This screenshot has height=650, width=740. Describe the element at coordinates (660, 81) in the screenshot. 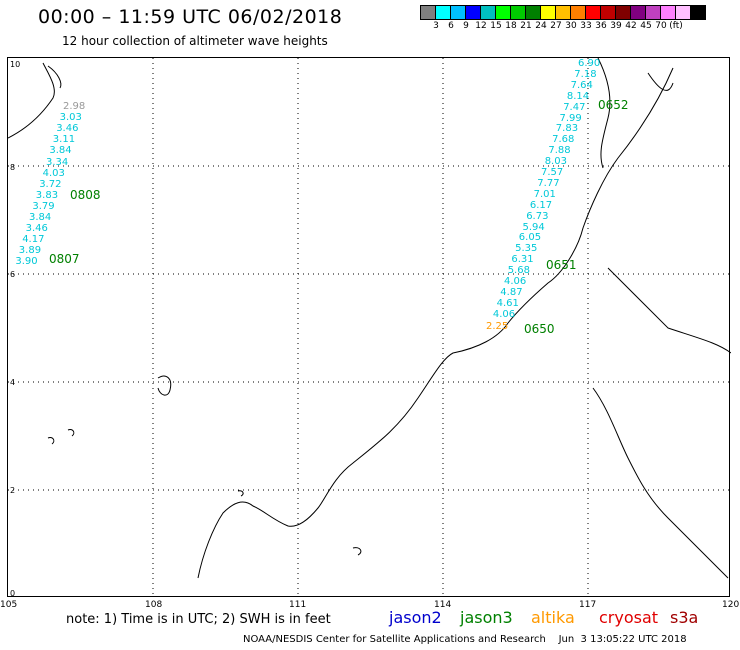

I see `coast-philippines-north` at that location.